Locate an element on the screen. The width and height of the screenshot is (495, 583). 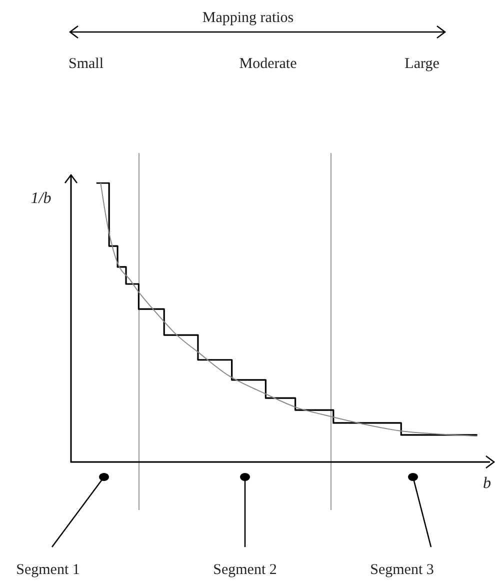
text: Small is located at coordinates (86, 64).